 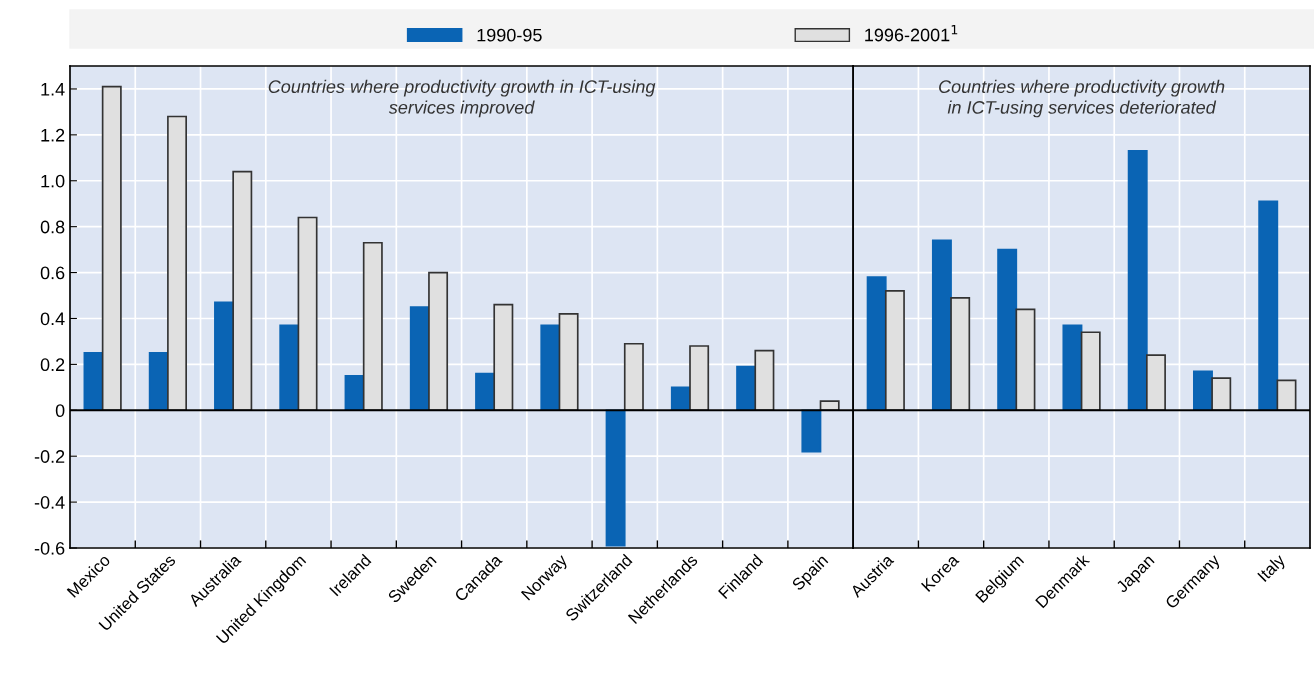 What do you see at coordinates (53, 135) in the screenshot?
I see `y-tick-label: 1.2` at bounding box center [53, 135].